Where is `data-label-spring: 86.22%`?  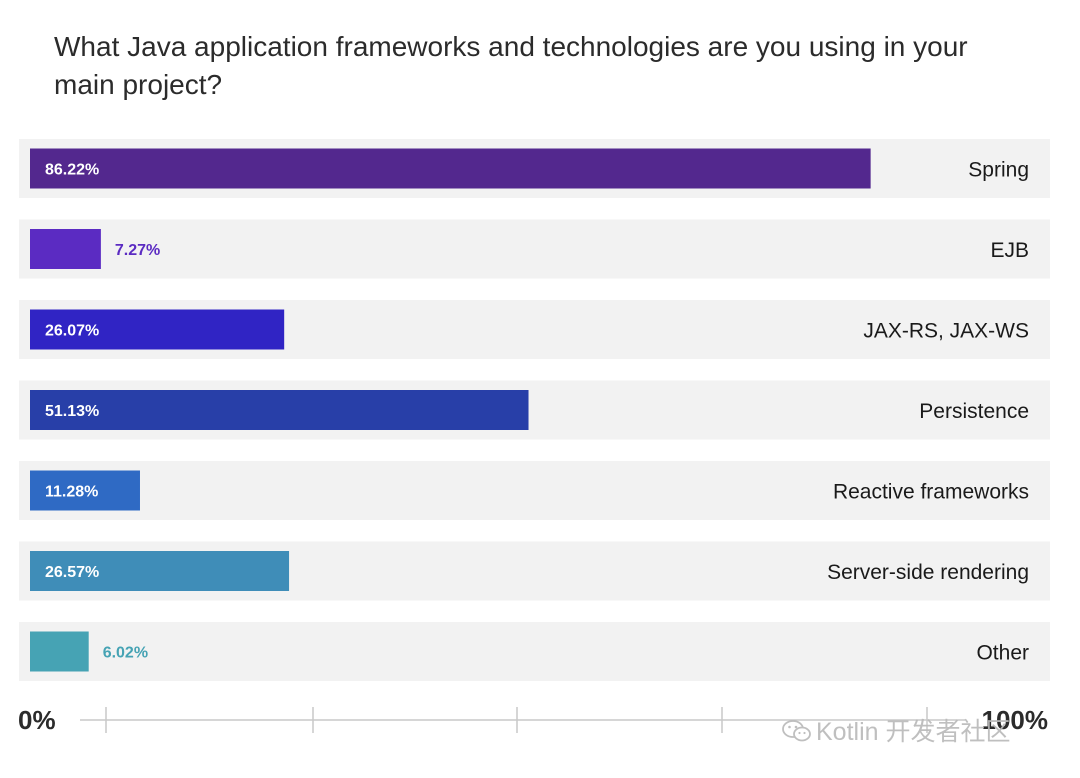
data-label-spring: 86.22% is located at coordinates (72, 170).